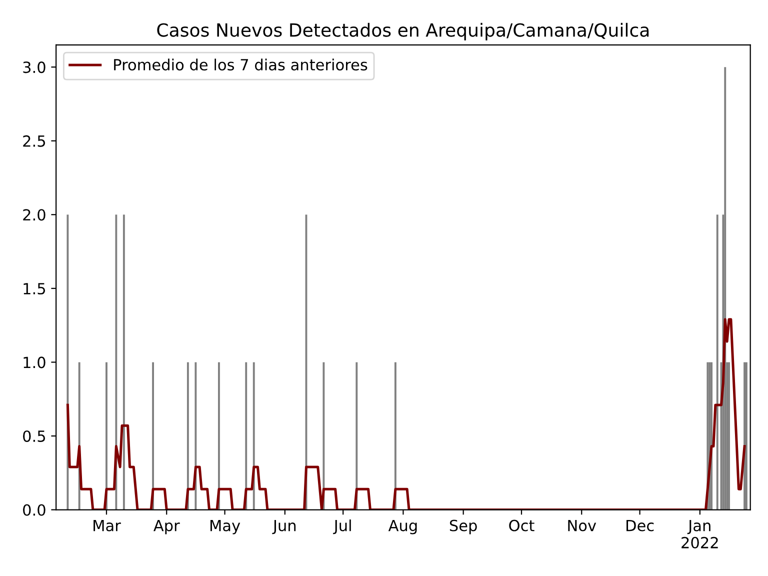 This screenshot has width=768, height=576. Describe the element at coordinates (34, 141) in the screenshot. I see `y-tick-label: 2.5` at that location.